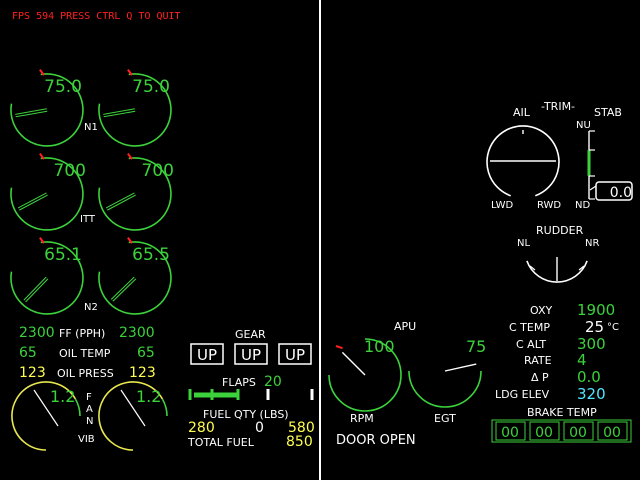 Image resolution: width=640 pixels, height=480 pixels. I want to click on vib-left-gauge-arc, so click(44, 416).